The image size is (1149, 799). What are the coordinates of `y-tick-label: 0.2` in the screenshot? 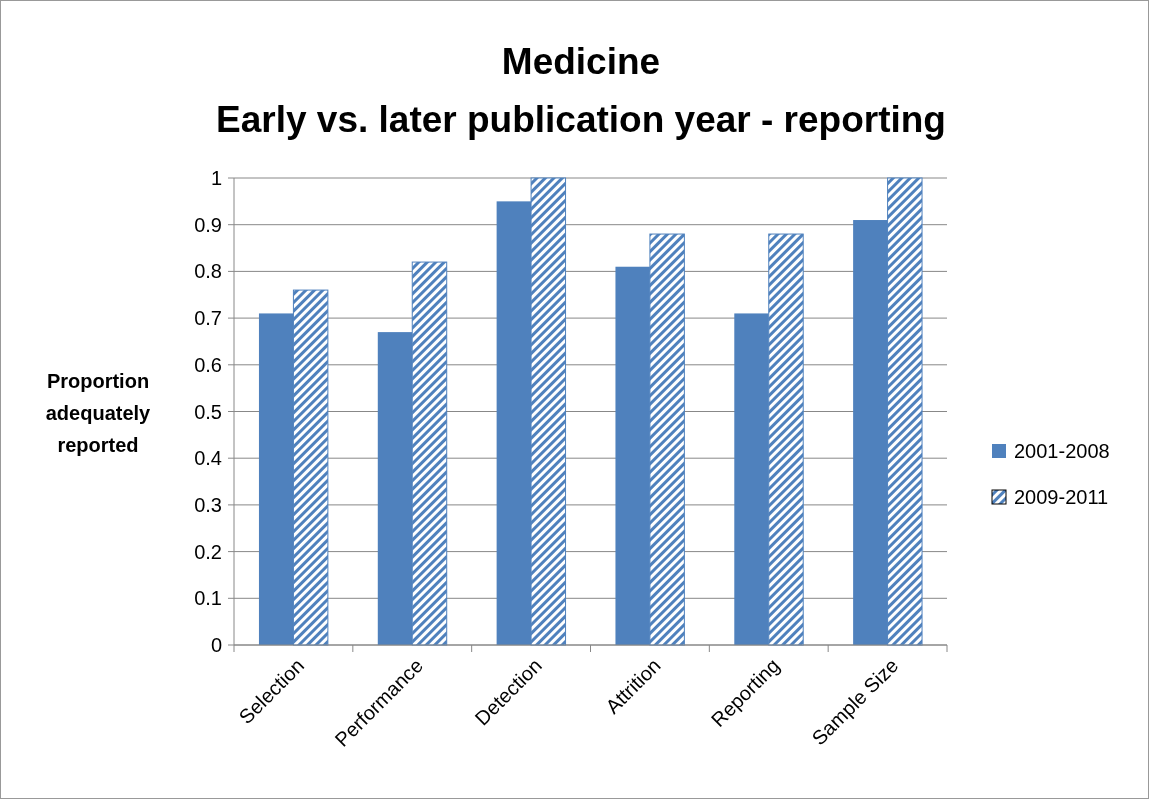 It's located at (208, 551).